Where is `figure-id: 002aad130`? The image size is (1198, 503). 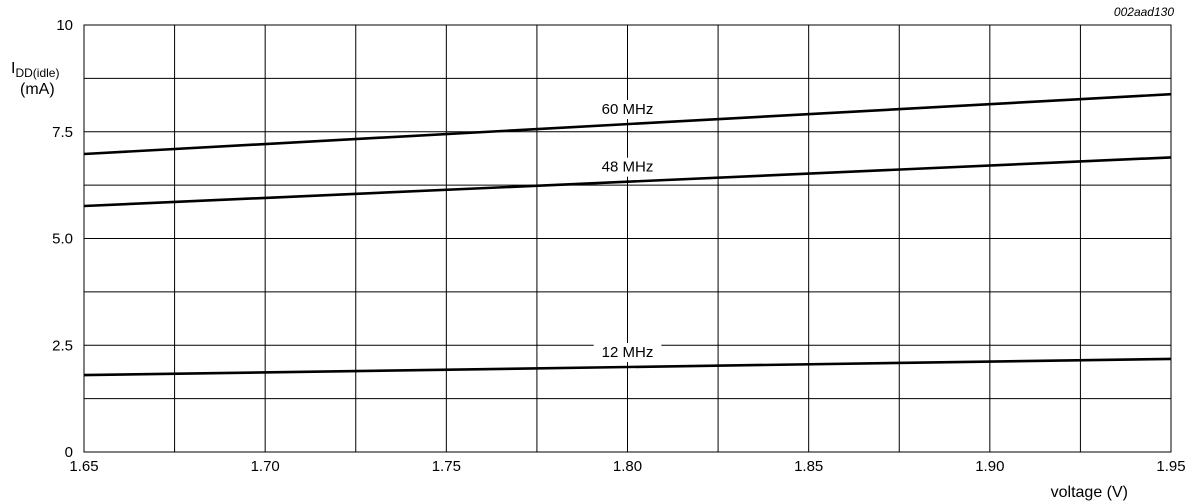 figure-id: 002aad130 is located at coordinates (1144, 12).